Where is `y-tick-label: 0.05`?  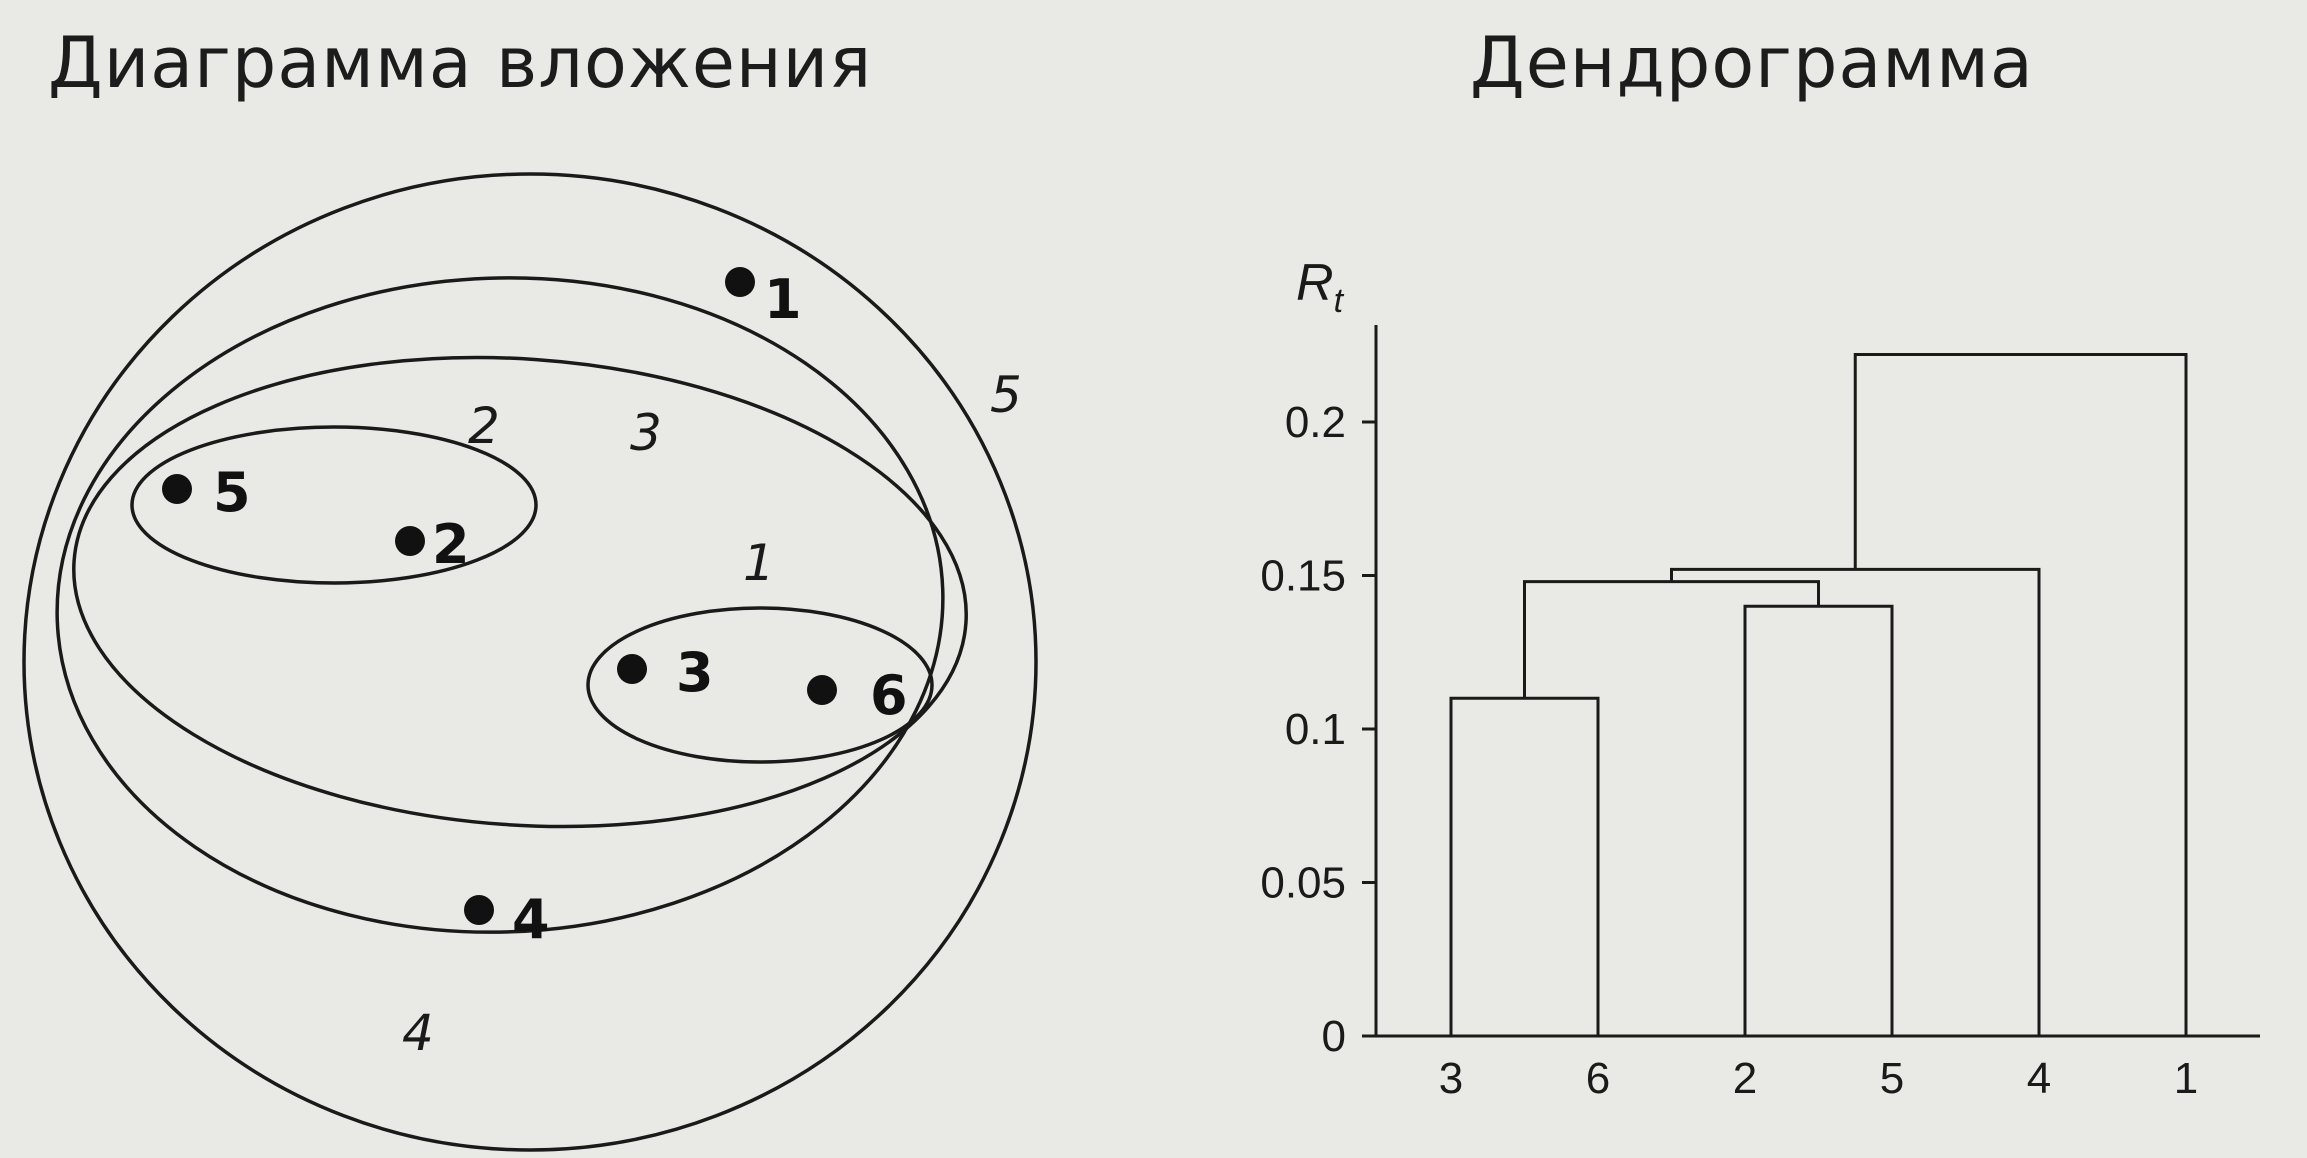
y-tick-label: 0.05 is located at coordinates (1303, 883).